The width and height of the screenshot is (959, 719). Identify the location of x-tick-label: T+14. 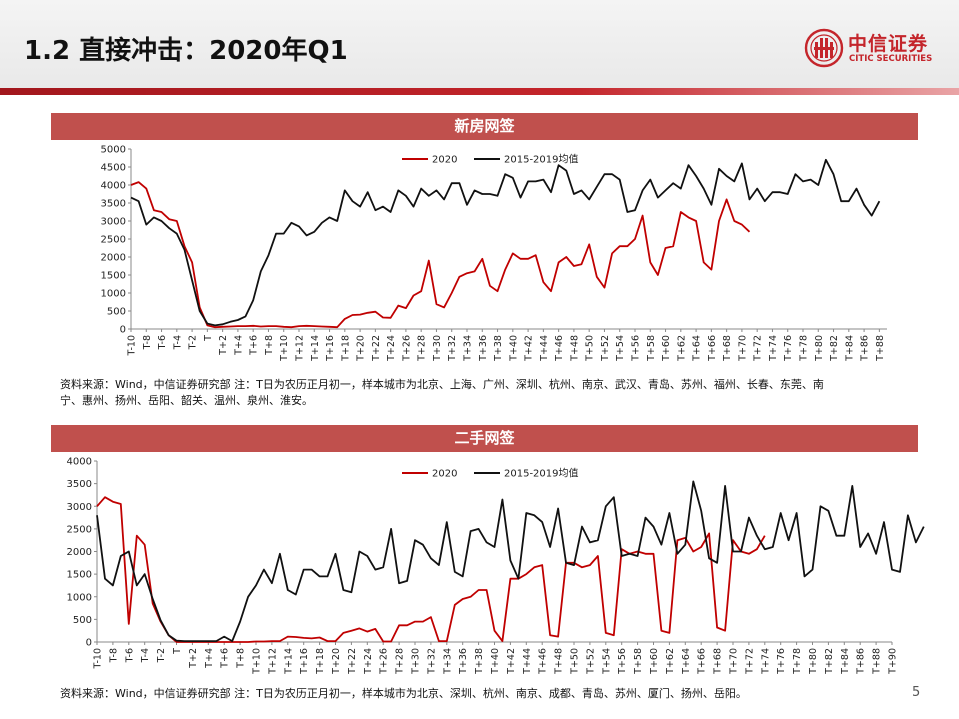
(315, 348).